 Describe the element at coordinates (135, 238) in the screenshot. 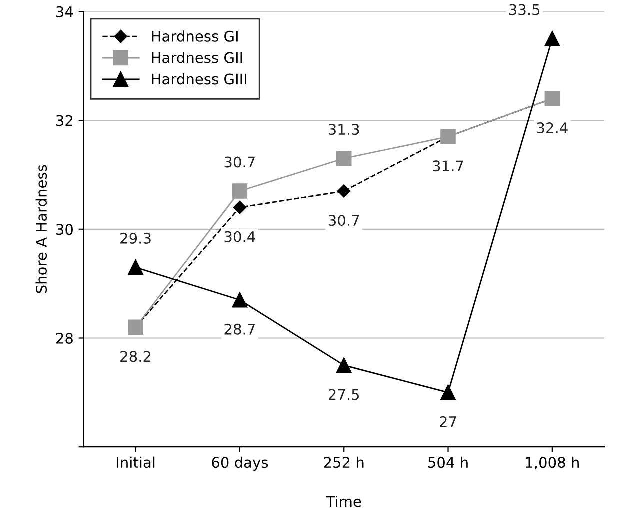

I see `data-label: 29.3` at that location.